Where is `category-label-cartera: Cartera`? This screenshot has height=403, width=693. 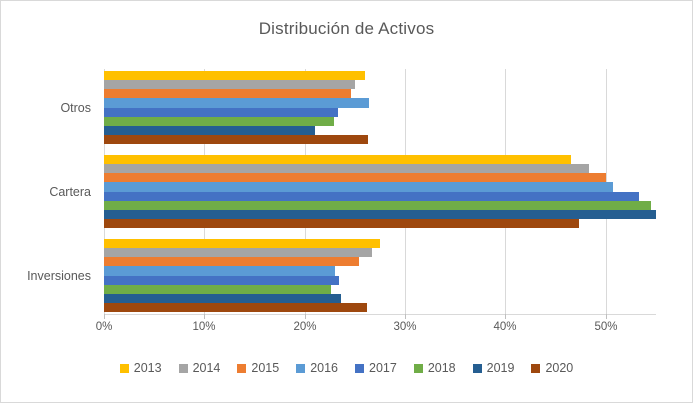
category-label-cartera: Cartera is located at coordinates (70, 191).